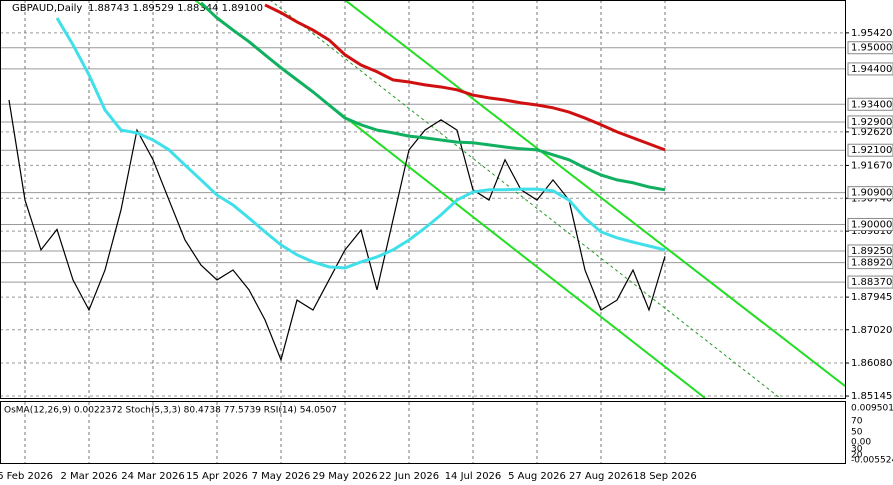 Image resolution: width=893 pixels, height=485 pixels. What do you see at coordinates (871, 132) in the screenshot?
I see `y-tick-label: 1.92620` at bounding box center [871, 132].